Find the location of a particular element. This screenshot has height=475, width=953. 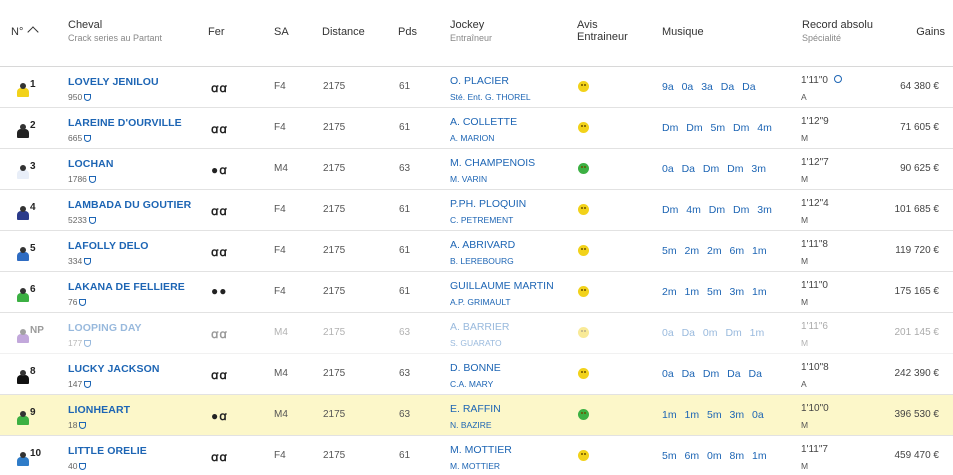

header-sa: SA is located at coordinates (281, 32).